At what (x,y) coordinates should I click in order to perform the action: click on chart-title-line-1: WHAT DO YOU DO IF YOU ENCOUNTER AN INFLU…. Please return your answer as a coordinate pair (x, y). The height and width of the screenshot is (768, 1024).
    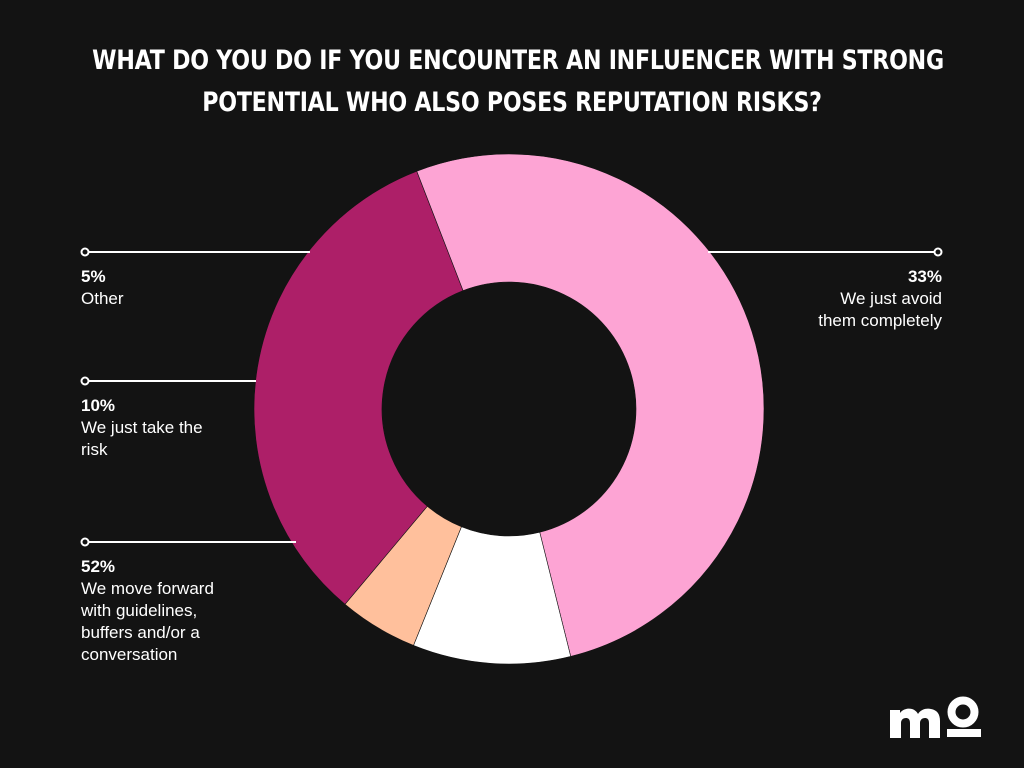
    Looking at the image, I should click on (518, 60).